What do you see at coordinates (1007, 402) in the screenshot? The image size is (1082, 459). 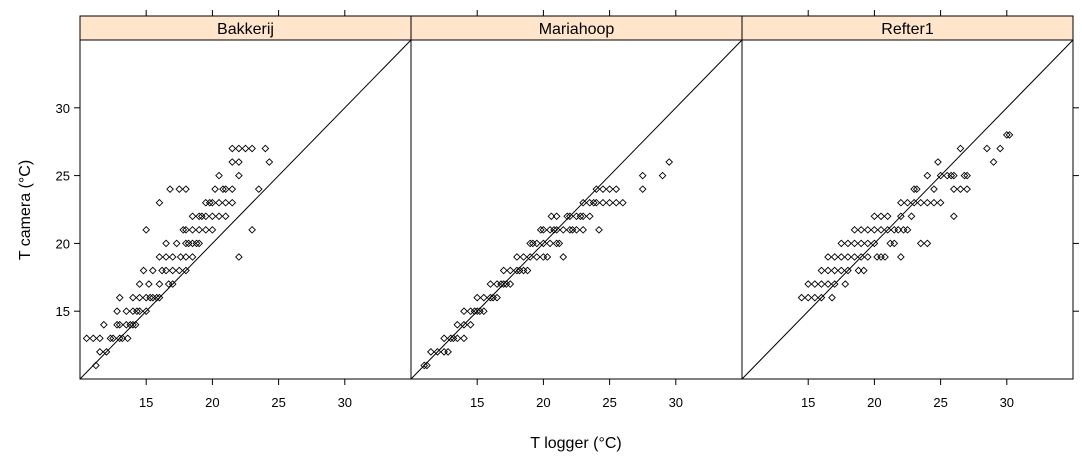 I see `x-tick-label: 30` at bounding box center [1007, 402].